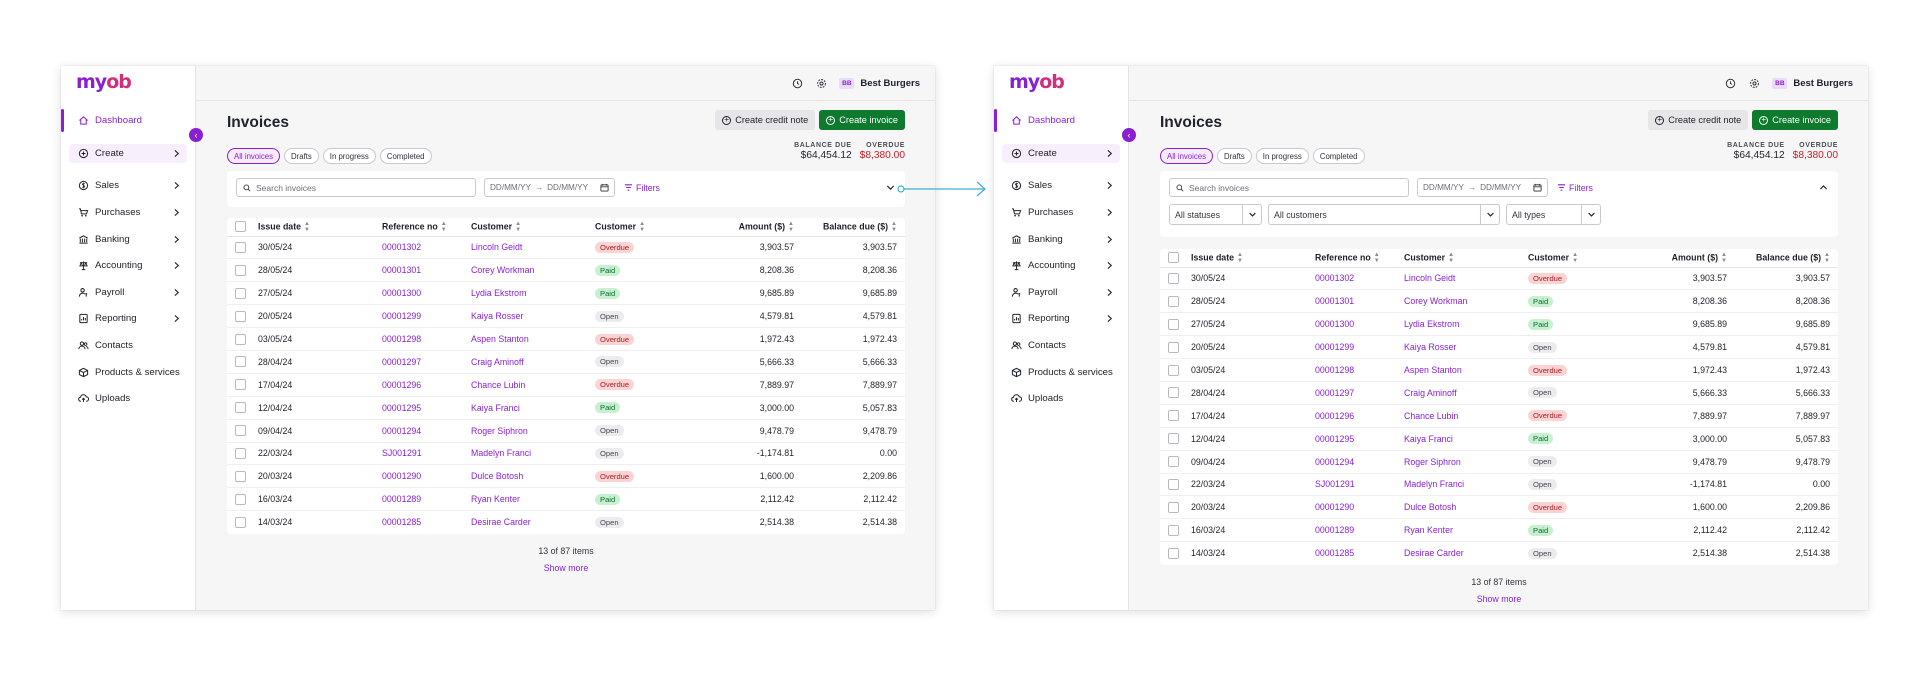 Image resolution: width=1920 pixels, height=674 pixels. What do you see at coordinates (890, 83) in the screenshot?
I see `business-name: Best Burgers` at bounding box center [890, 83].